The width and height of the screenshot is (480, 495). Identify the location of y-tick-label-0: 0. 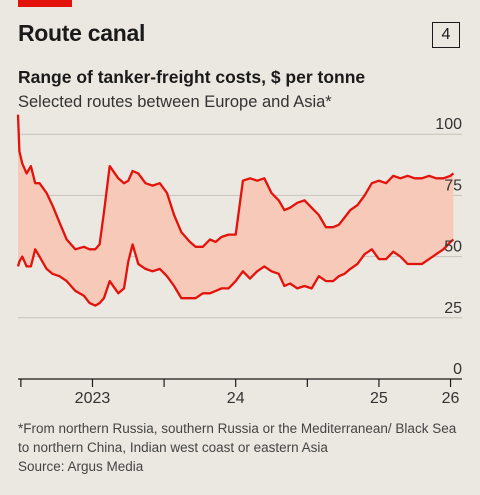
(457, 369).